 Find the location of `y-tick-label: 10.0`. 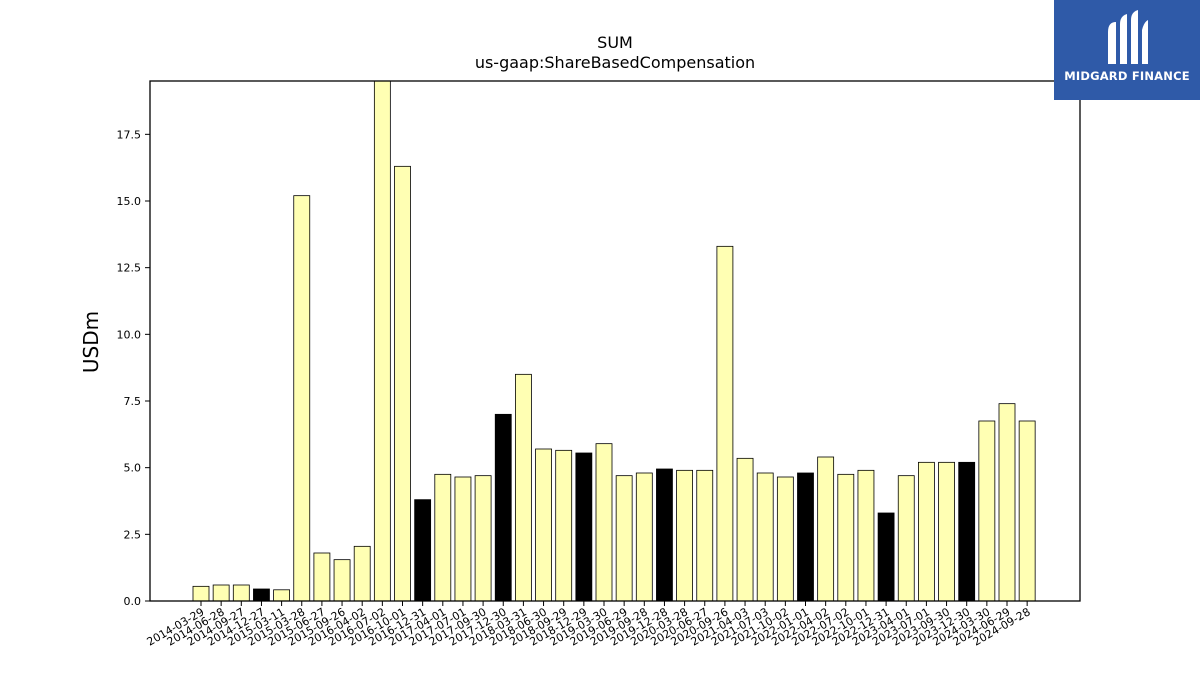

y-tick-label: 10.0 is located at coordinates (129, 334).